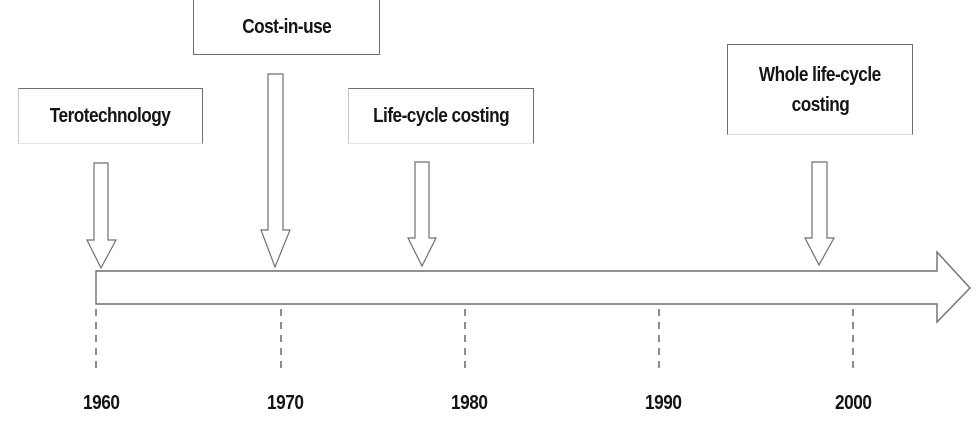 The height and width of the screenshot is (436, 980). Describe the element at coordinates (275, 171) in the screenshot. I see `down-arrow-cost-in-use` at that location.